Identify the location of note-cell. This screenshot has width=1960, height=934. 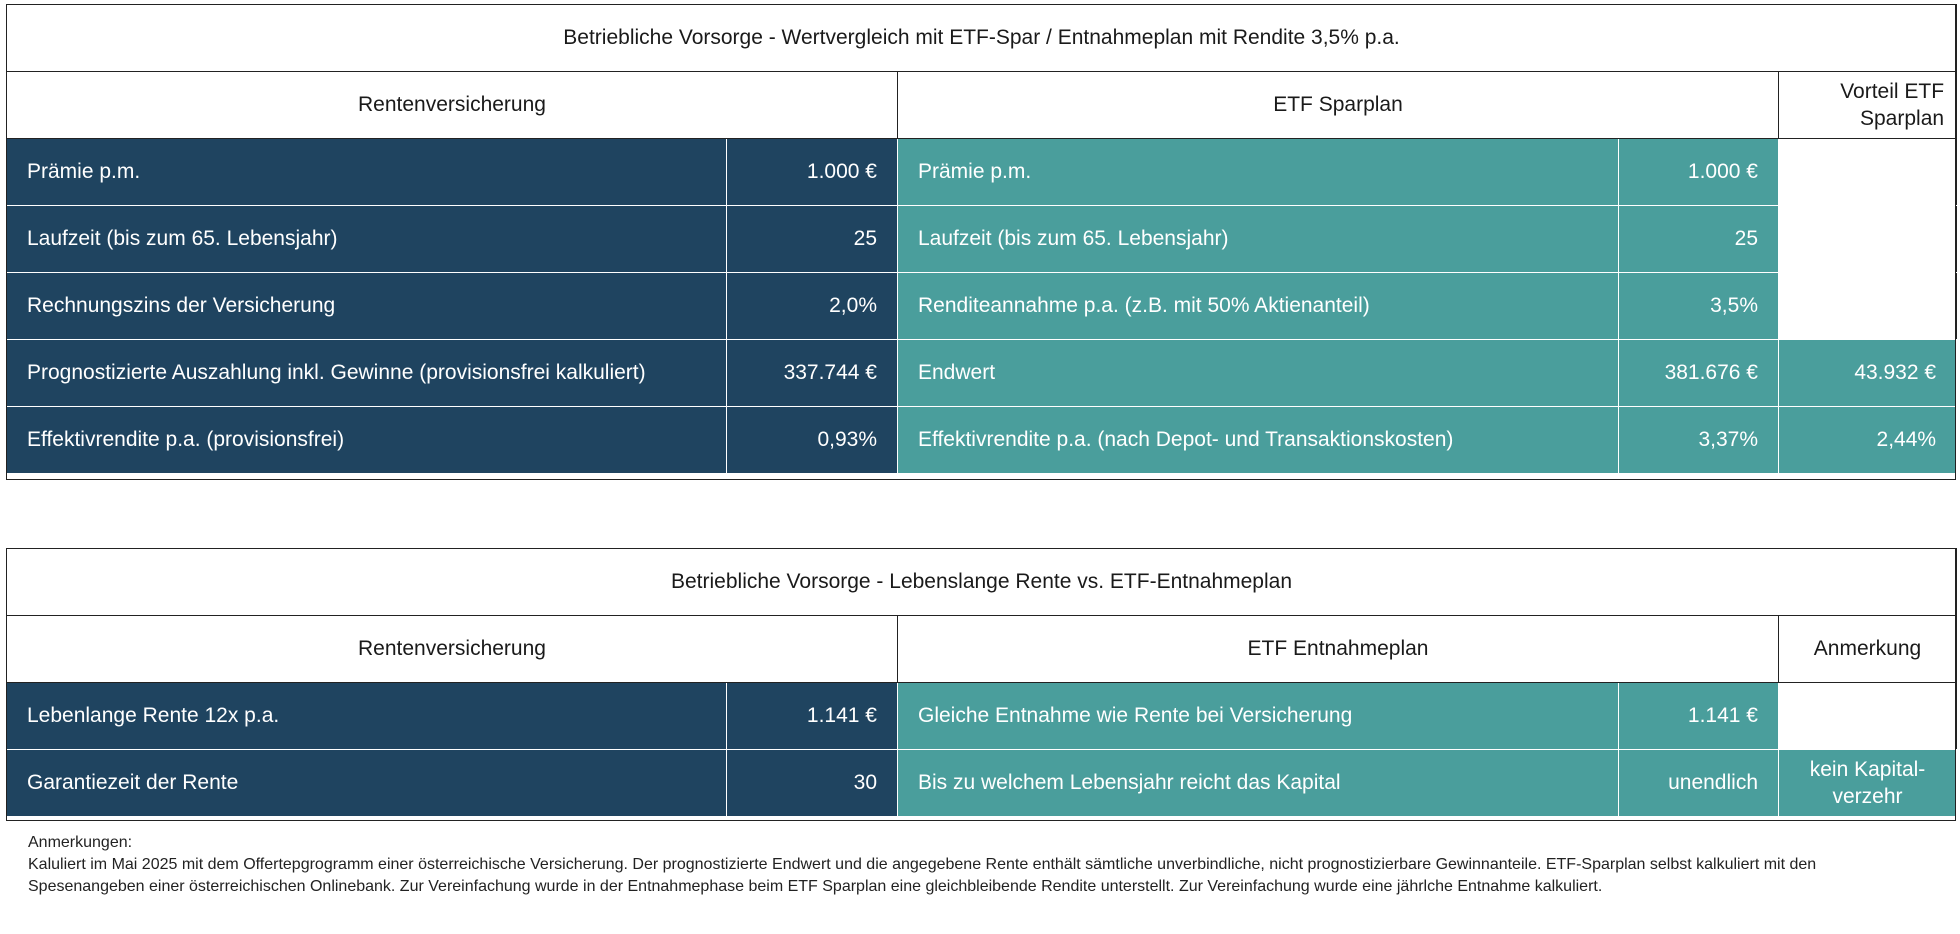
(1867, 716).